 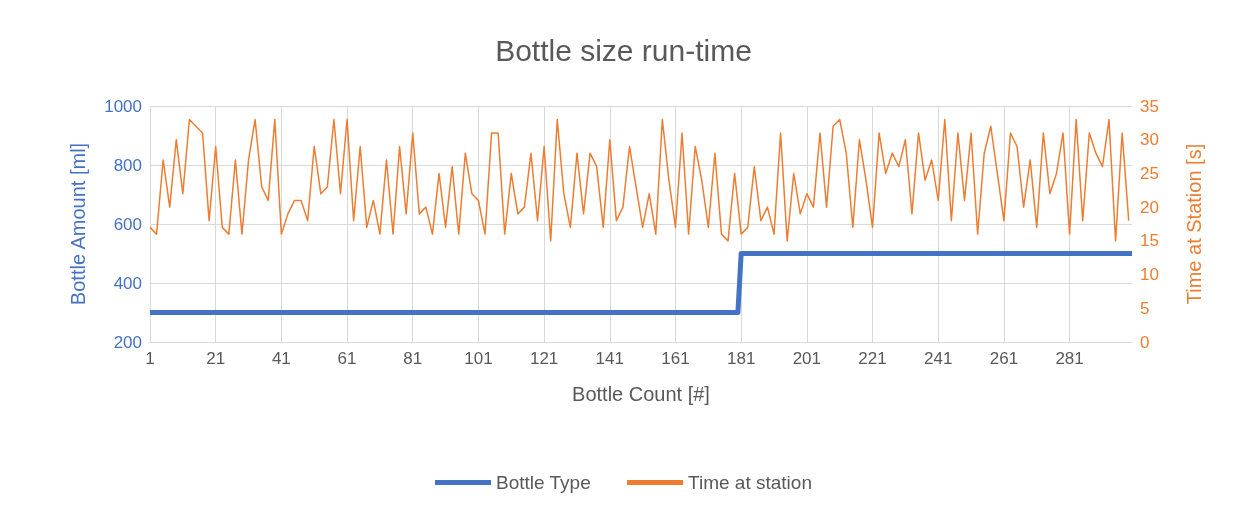 I want to click on y2-tick-label: 30, so click(x=1149, y=140).